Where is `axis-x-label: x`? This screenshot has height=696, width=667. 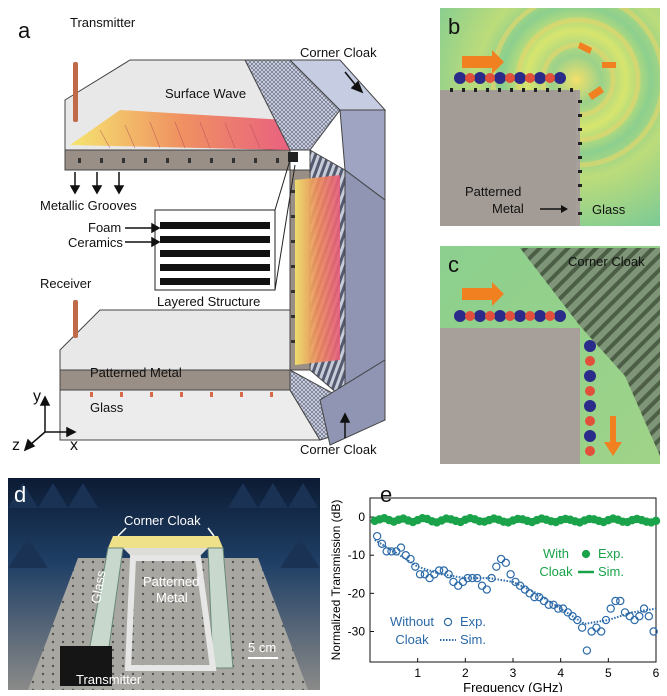 axis-x-label: x is located at coordinates (74, 445).